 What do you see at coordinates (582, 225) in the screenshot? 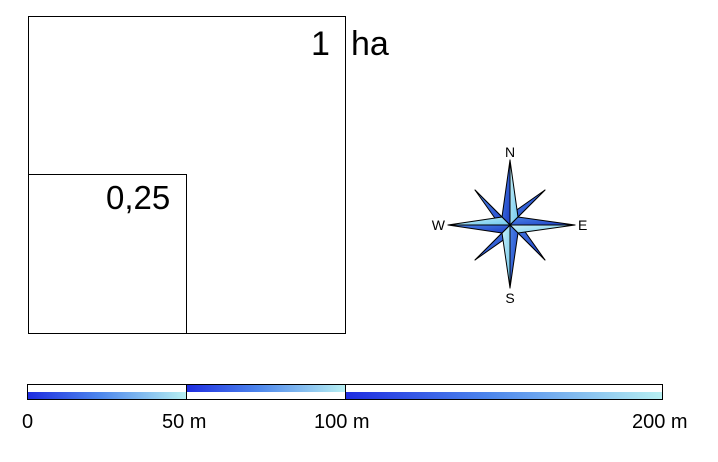
I see `compass-east-label: E` at bounding box center [582, 225].